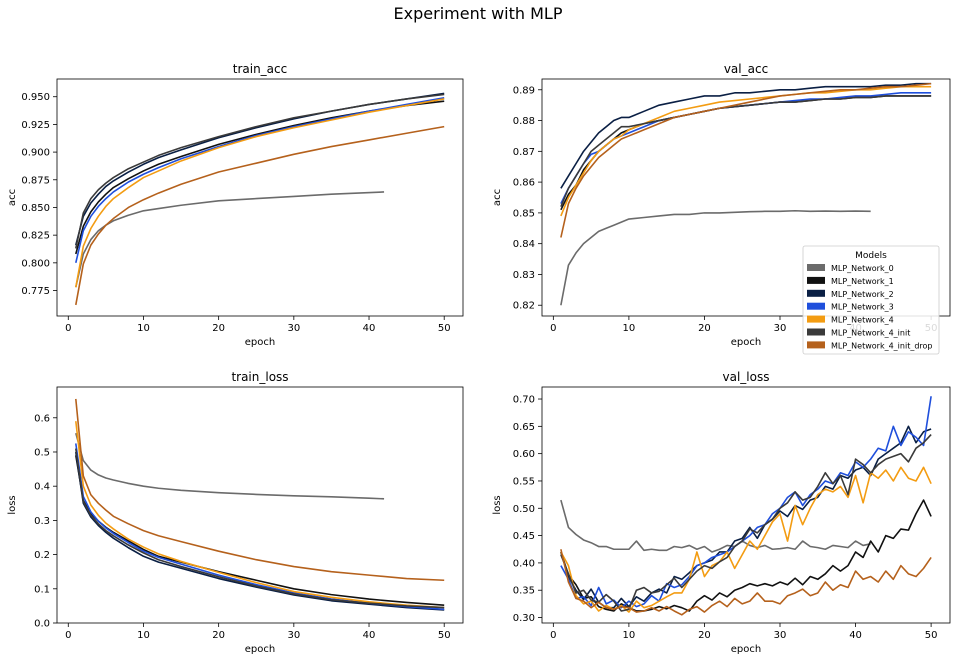  What do you see at coordinates (524, 244) in the screenshot?
I see `y-tick-label: 0.84` at bounding box center [524, 244].